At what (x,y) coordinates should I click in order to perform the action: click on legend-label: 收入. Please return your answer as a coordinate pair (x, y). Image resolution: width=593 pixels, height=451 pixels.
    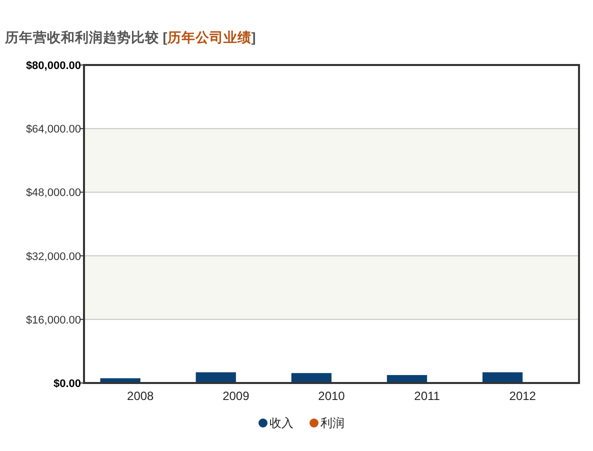
    Looking at the image, I should click on (282, 423).